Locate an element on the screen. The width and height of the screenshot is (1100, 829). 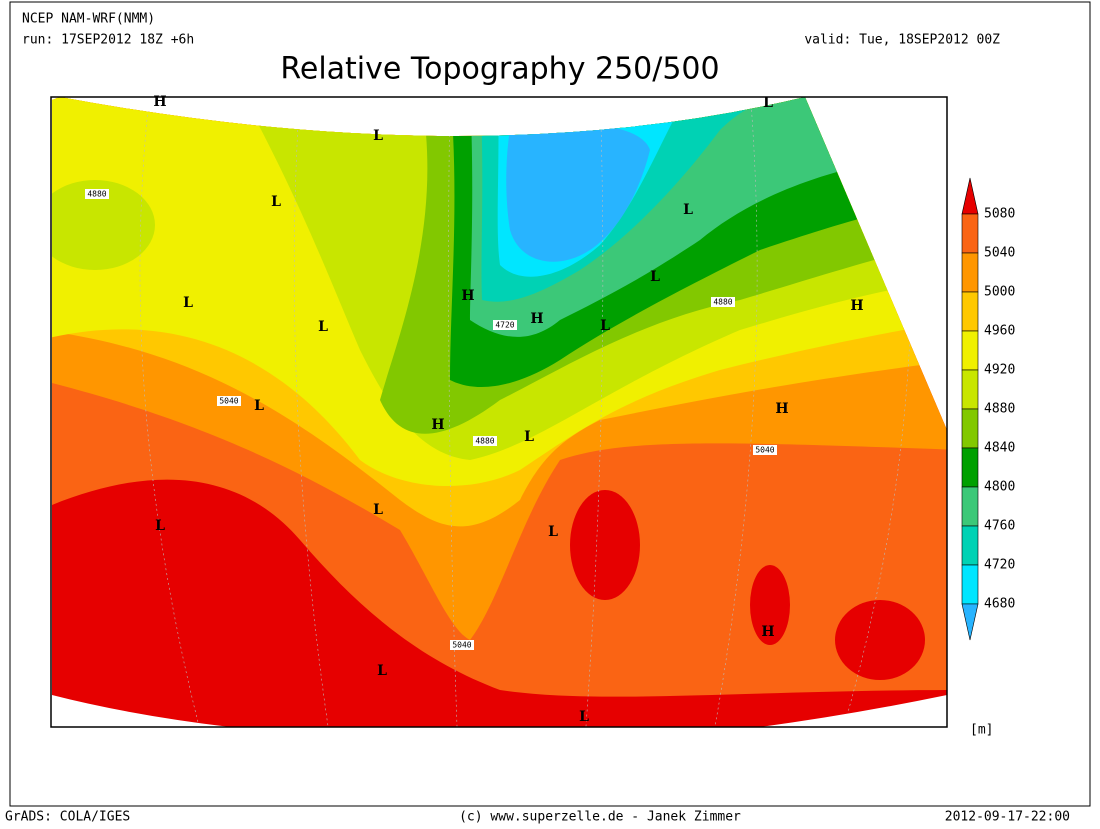
colorbar-label: 4680 is located at coordinates (999, 604).